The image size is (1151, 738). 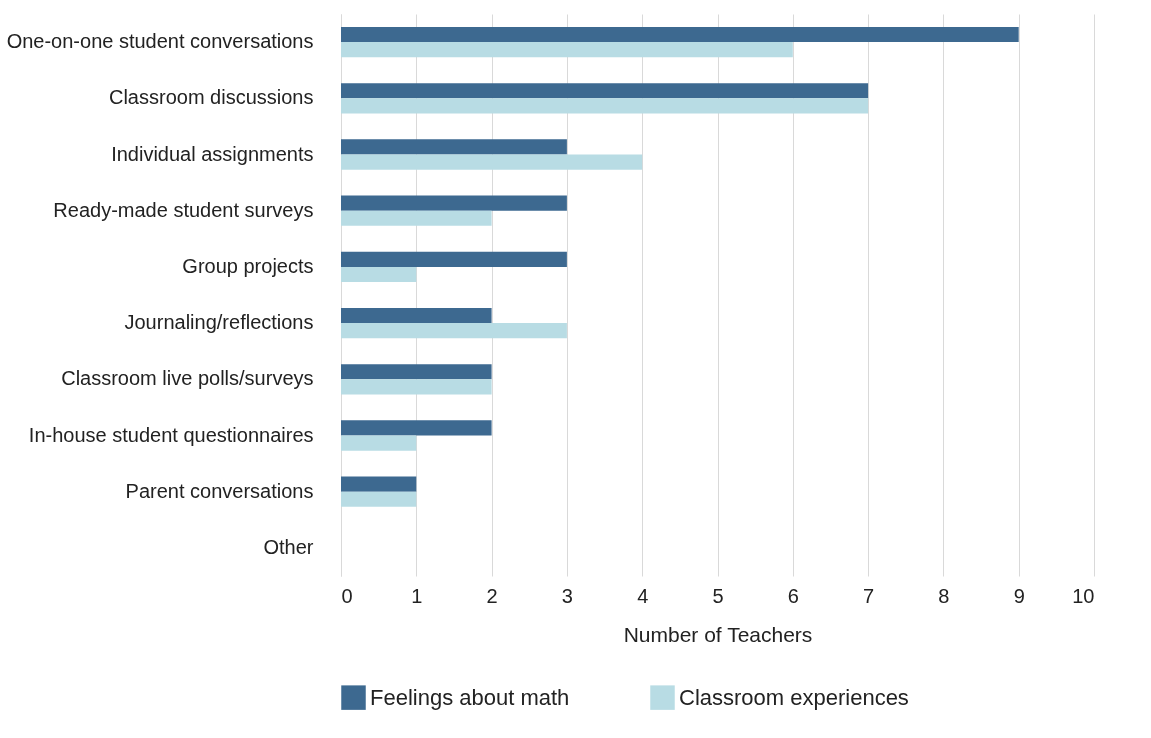 I want to click on x-tick-label: 5, so click(x=718, y=595).